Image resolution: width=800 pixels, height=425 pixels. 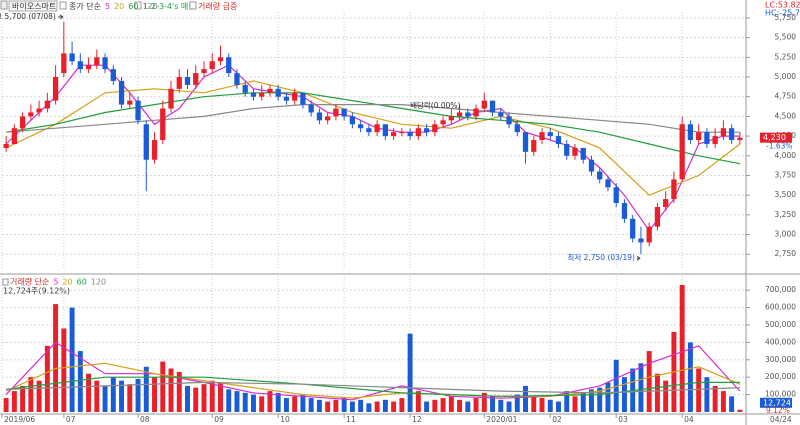 I want to click on x-tick-label: 11, so click(x=351, y=419).